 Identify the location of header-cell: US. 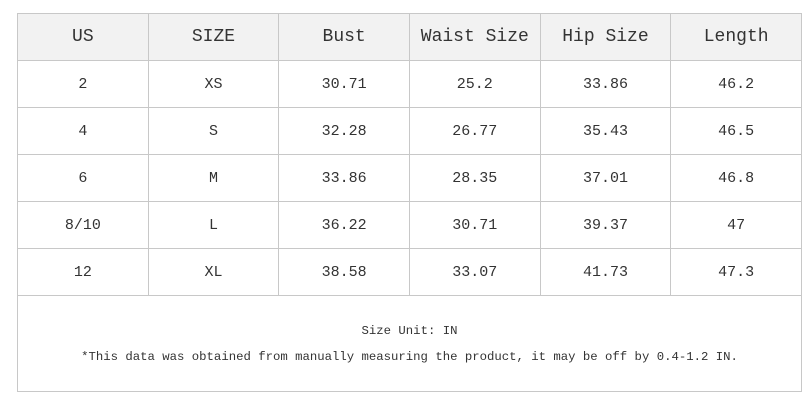
(83, 37).